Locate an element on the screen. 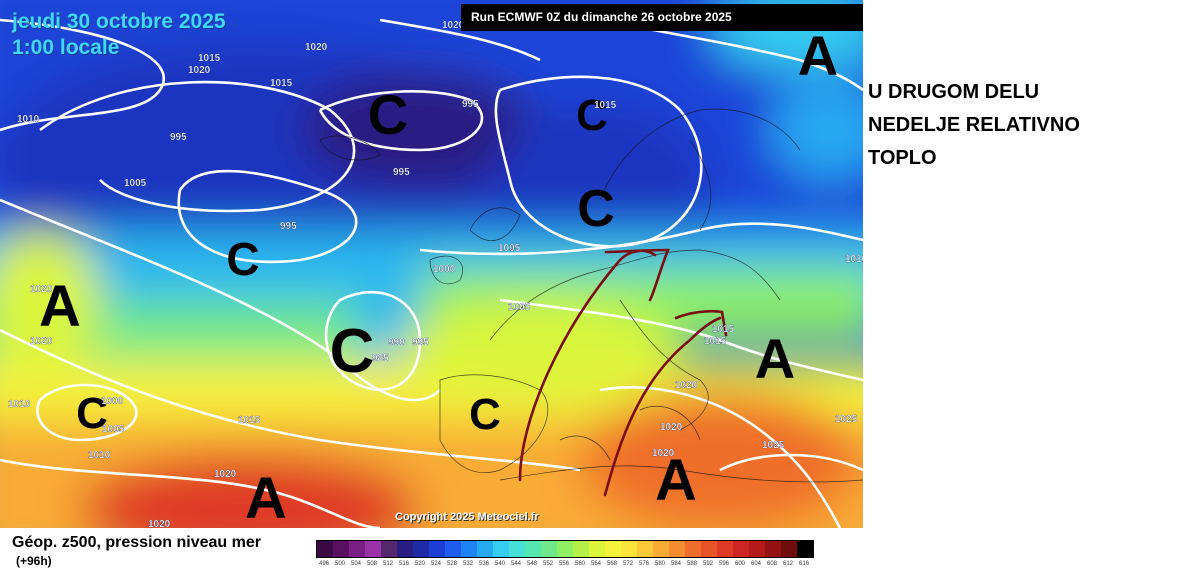 Image resolution: width=1200 pixels, height=575 pixels. annotation-headline: U DRUGOM DELU NEDELJE RELATIVNO TOPLO is located at coordinates (1028, 125).